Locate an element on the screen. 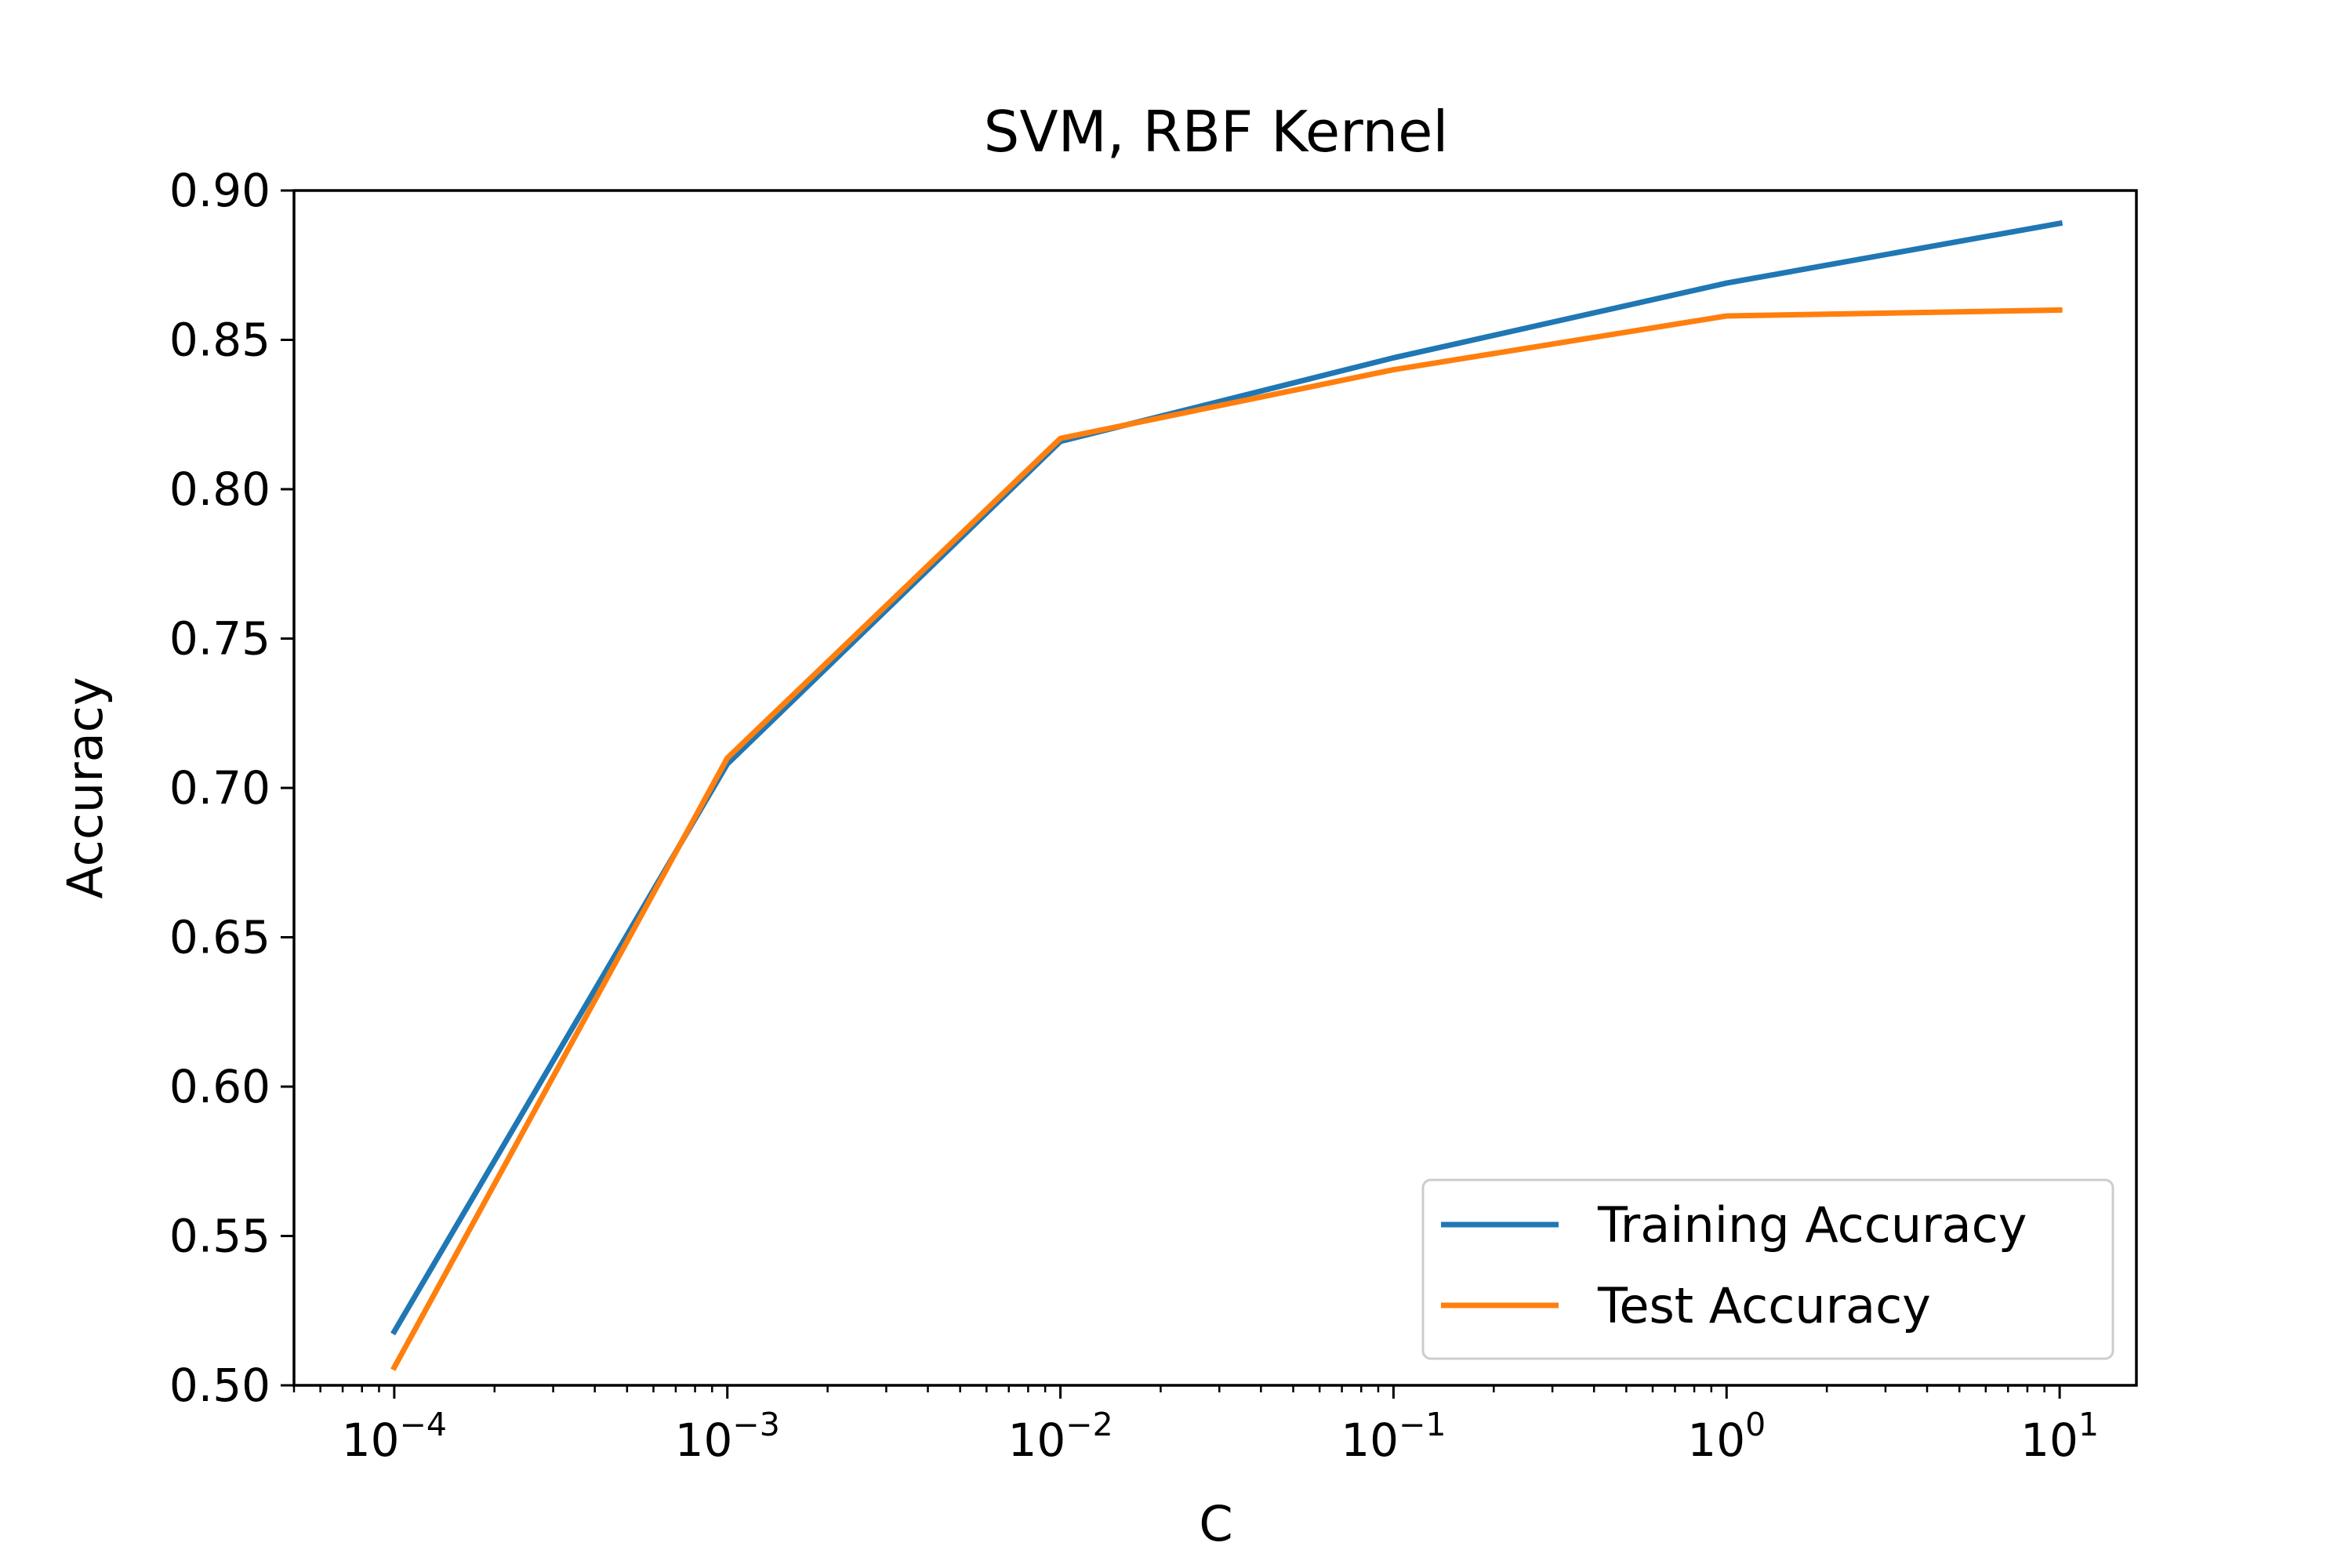 This screenshot has width=2352, height=1568. y-tick-label: 0.55 is located at coordinates (219, 1236).